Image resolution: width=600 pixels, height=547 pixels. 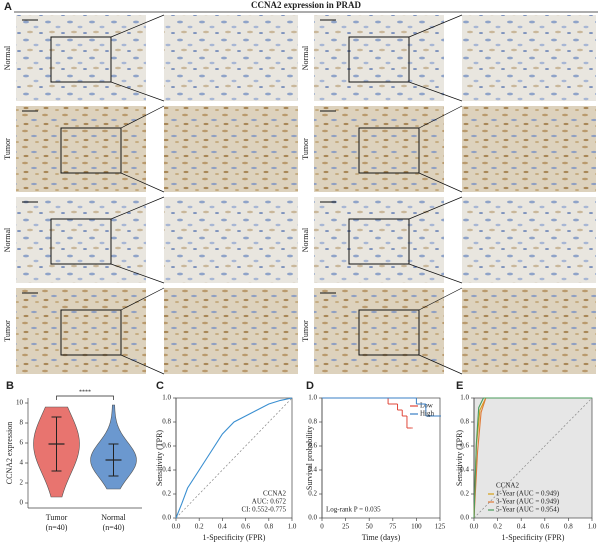 I want to click on x-tick-label: Normal, so click(x=113, y=517).